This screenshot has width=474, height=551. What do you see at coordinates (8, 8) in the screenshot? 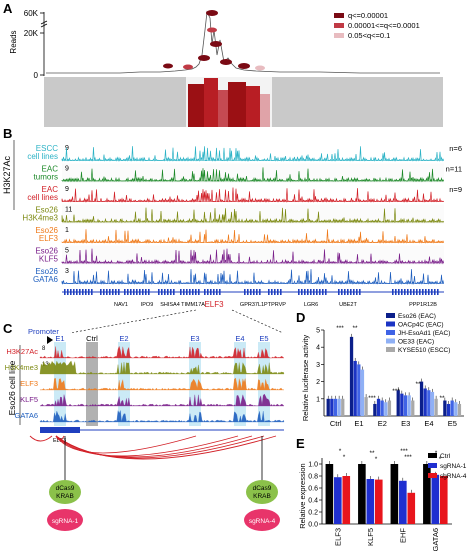
I see `panel-a-label: A` at bounding box center [8, 8].